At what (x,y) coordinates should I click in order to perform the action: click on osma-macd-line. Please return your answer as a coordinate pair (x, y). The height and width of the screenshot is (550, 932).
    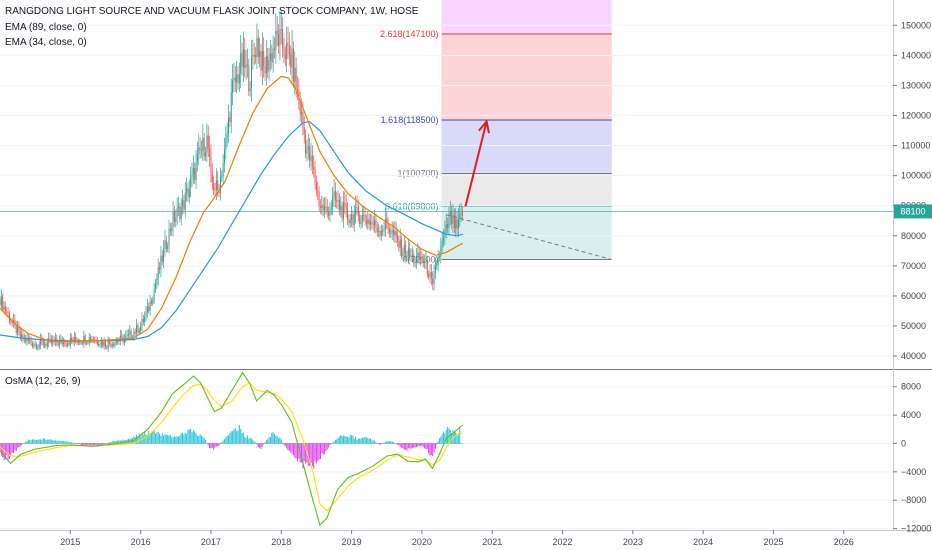
    Looking at the image, I should click on (232, 449).